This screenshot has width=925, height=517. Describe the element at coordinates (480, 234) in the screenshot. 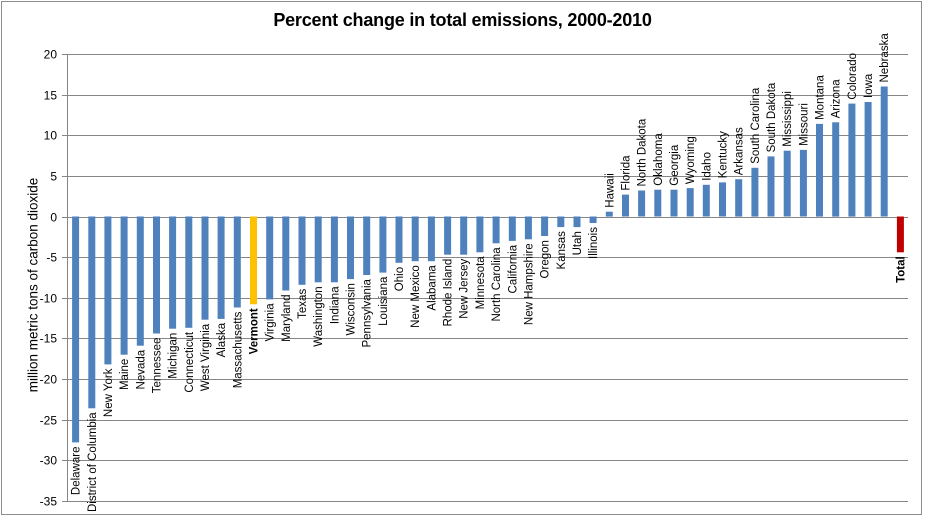

I see `bar-minnesota` at that location.